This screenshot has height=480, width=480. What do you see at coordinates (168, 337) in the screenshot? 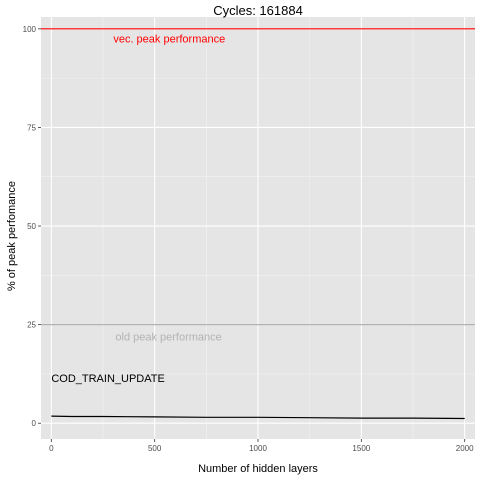
I see `reference-line-label: old peak performance` at bounding box center [168, 337].